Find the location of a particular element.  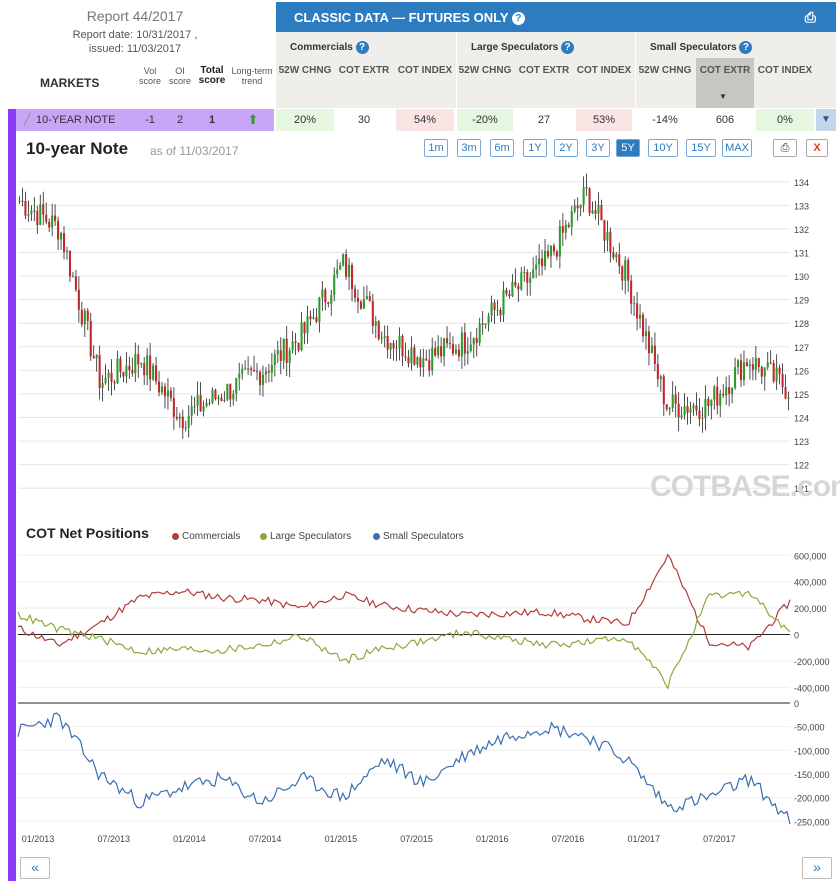

next-button: » is located at coordinates (817, 868).